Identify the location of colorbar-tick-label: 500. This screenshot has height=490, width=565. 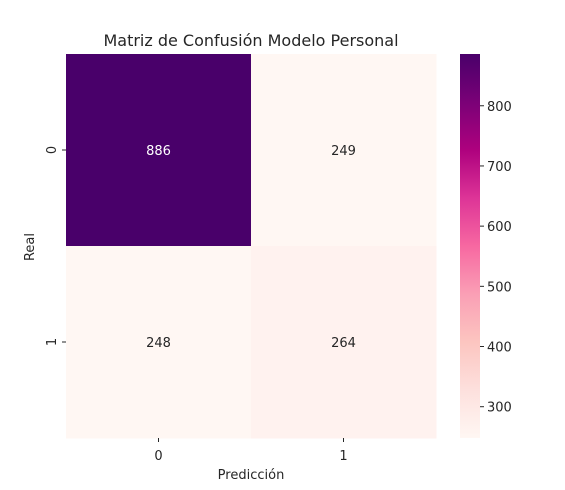
(499, 287).